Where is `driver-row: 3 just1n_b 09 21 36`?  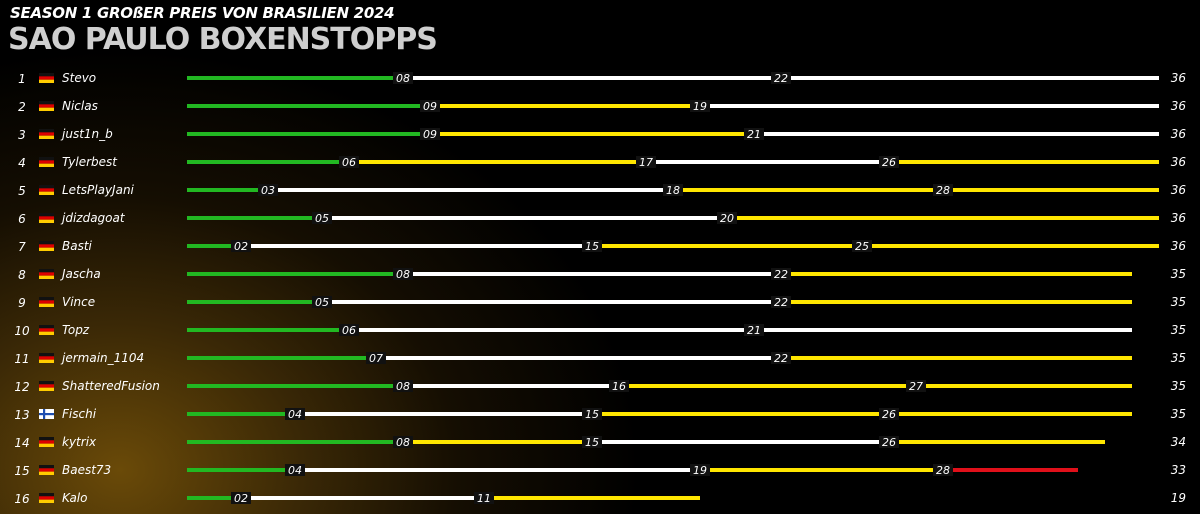
driver-row: 3 just1n_b 09 21 36 is located at coordinates (602, 134).